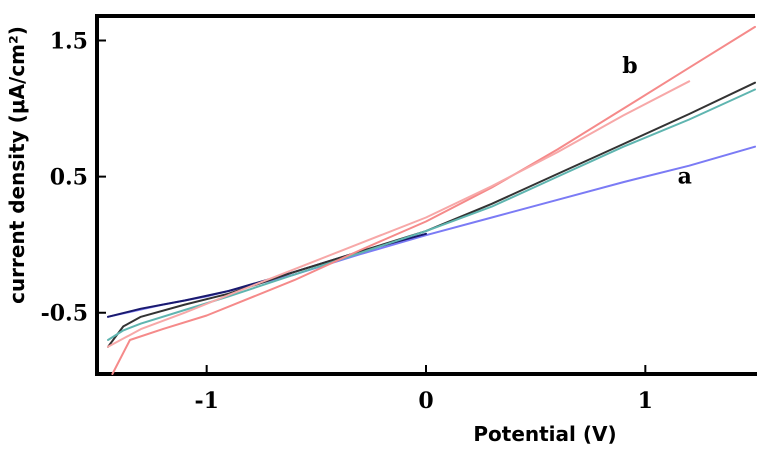 This screenshot has height=449, width=766. I want to click on x-tick-label: 1, so click(645, 401).